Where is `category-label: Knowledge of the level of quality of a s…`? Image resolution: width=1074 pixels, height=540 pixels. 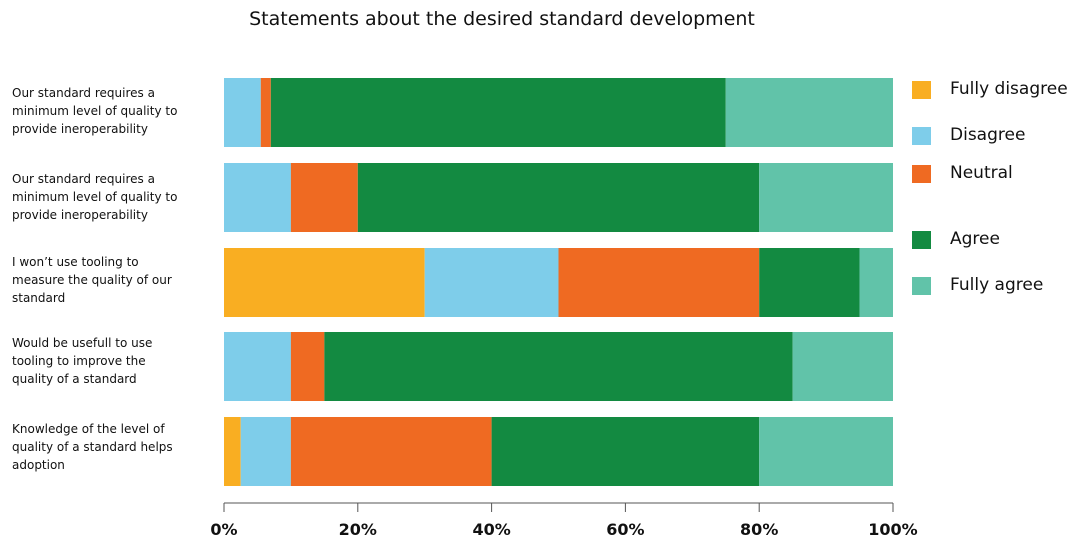
category-label: Knowledge of the level of quality of a s… is located at coordinates (112, 447).